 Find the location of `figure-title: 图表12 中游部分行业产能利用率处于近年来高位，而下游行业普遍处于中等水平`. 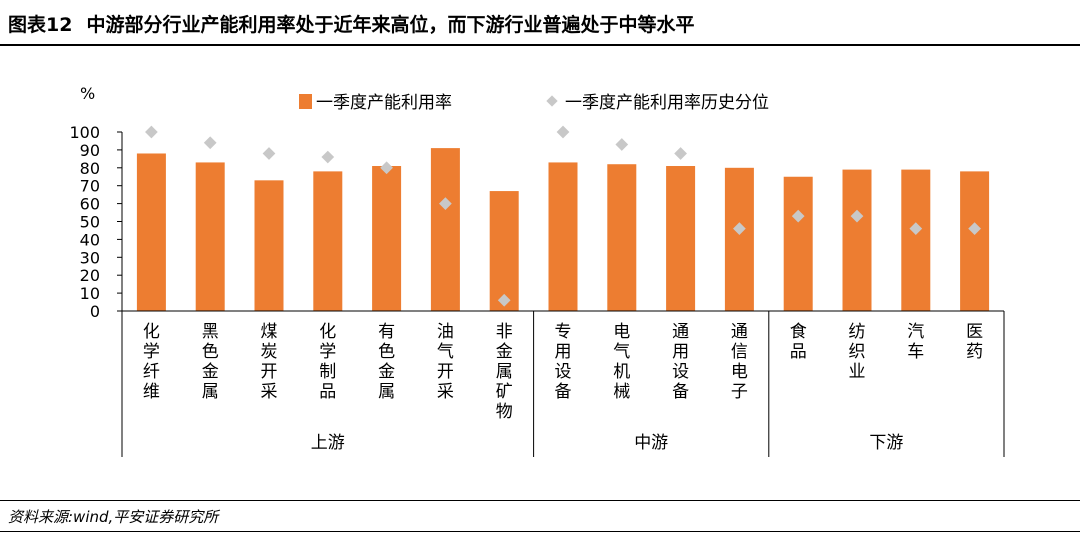

figure-title: 图表12 中游部分行业产能利用率处于近年来高位，而下游行业普遍处于中等水平 is located at coordinates (351, 23).